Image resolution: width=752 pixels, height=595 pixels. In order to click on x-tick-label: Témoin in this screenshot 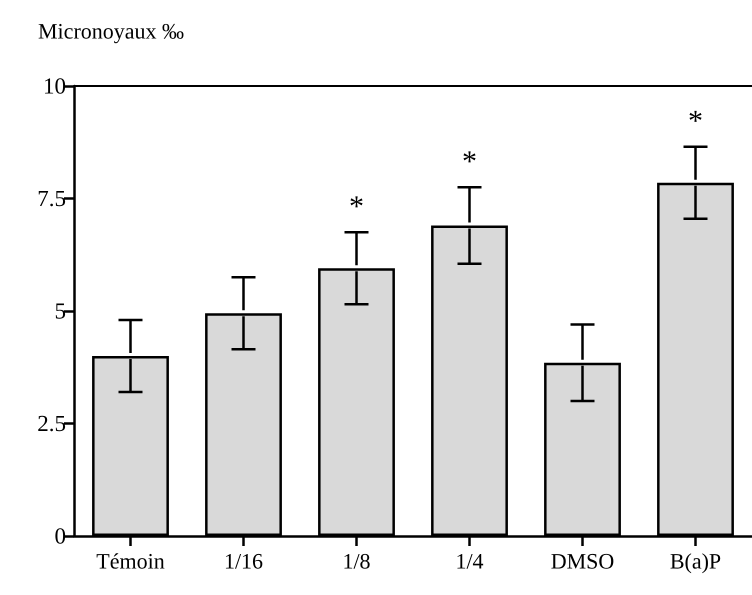, I will do `click(130, 561)`.